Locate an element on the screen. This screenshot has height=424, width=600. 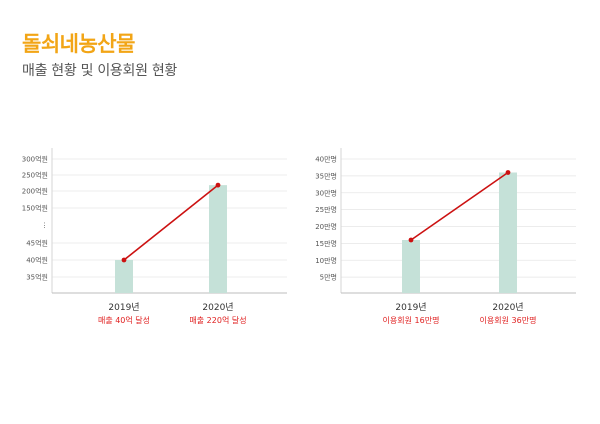
y-tick-label: 10만명 is located at coordinates (326, 260).